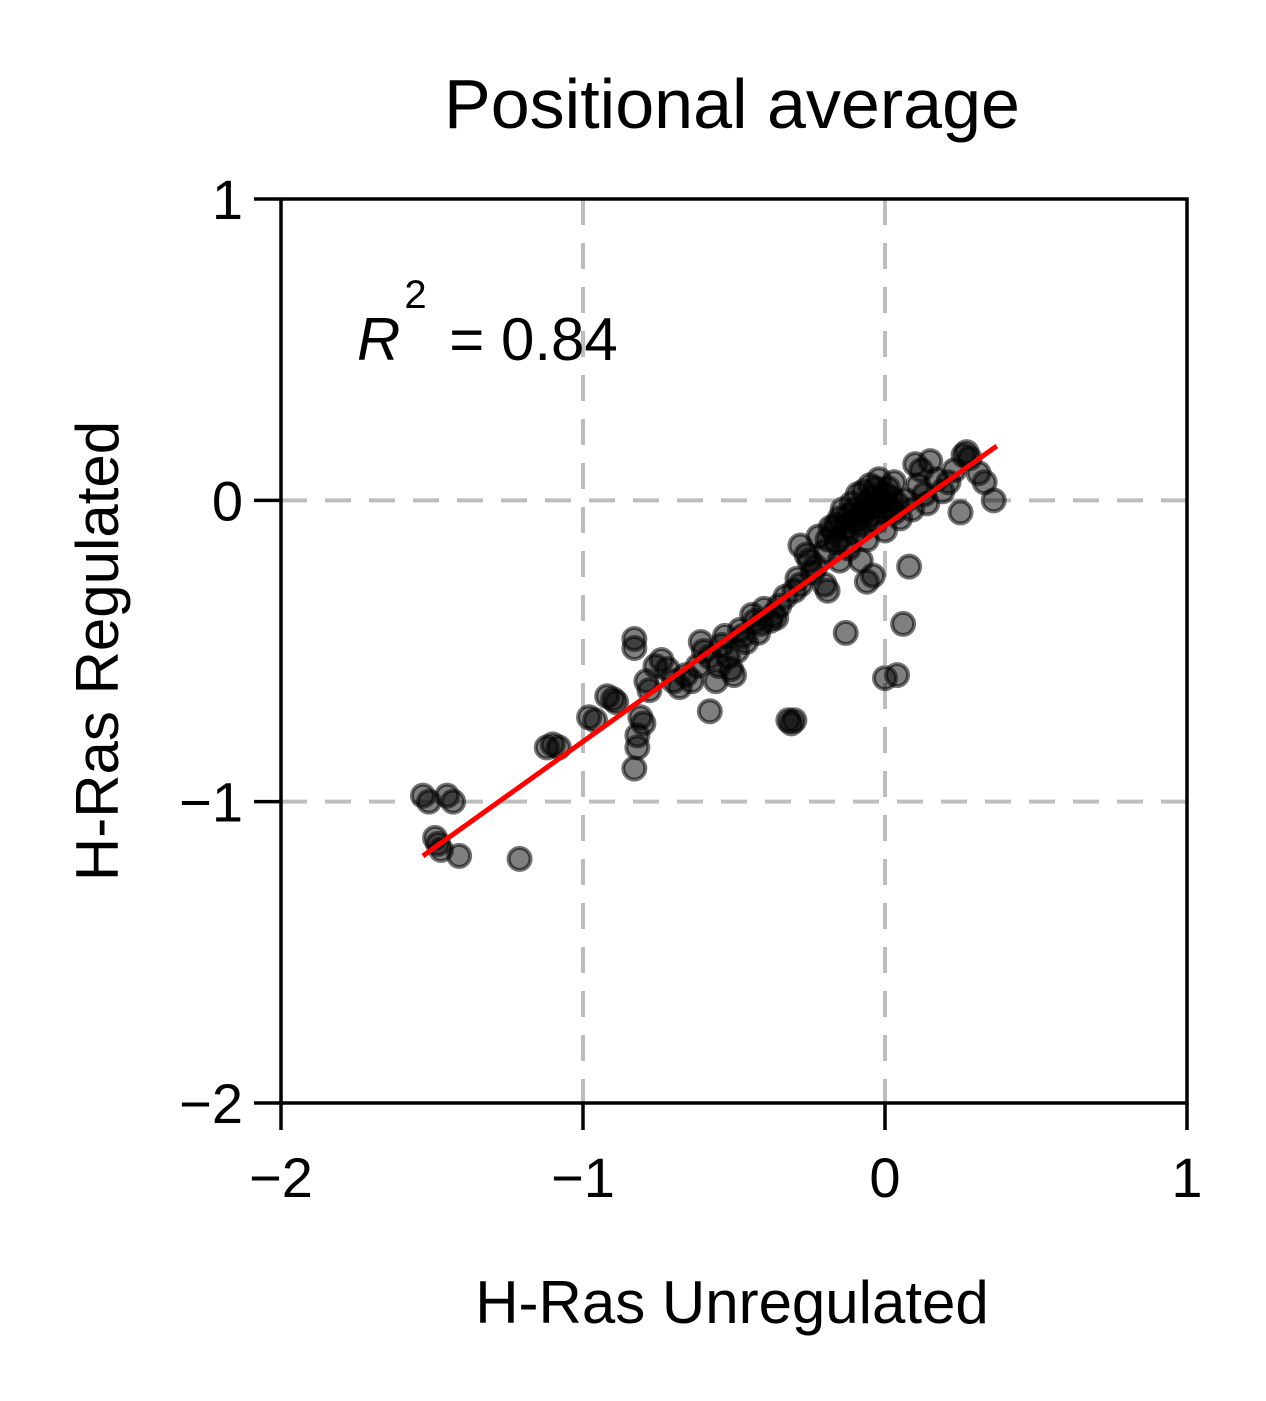 This screenshot has width=1266, height=1401. What do you see at coordinates (378, 339) in the screenshot?
I see `r-symbol: R` at bounding box center [378, 339].